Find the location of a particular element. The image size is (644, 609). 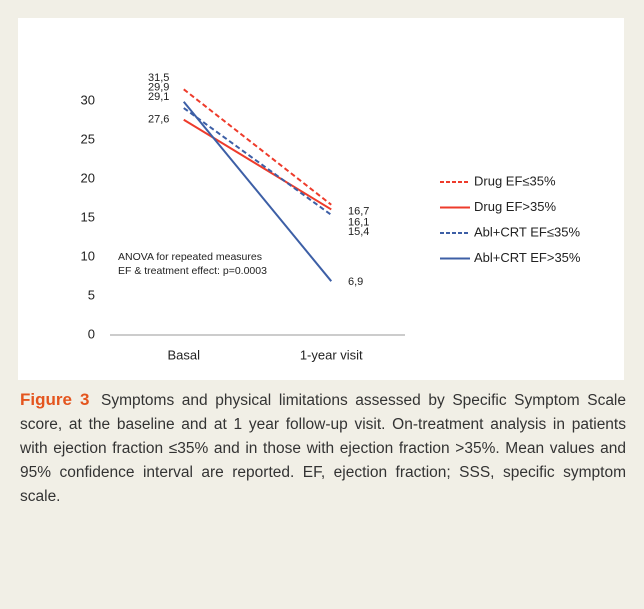

x-tick-label: 1-year visit is located at coordinates (331, 354).